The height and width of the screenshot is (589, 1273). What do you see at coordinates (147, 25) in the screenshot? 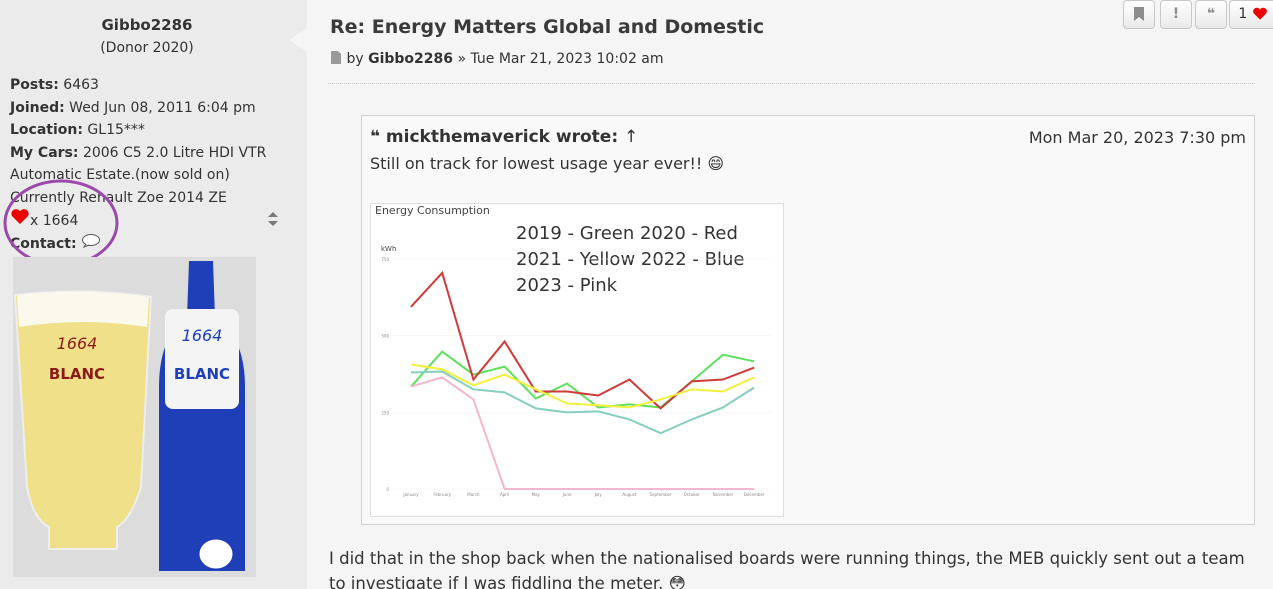
I see `username: Gibbo2286` at bounding box center [147, 25].